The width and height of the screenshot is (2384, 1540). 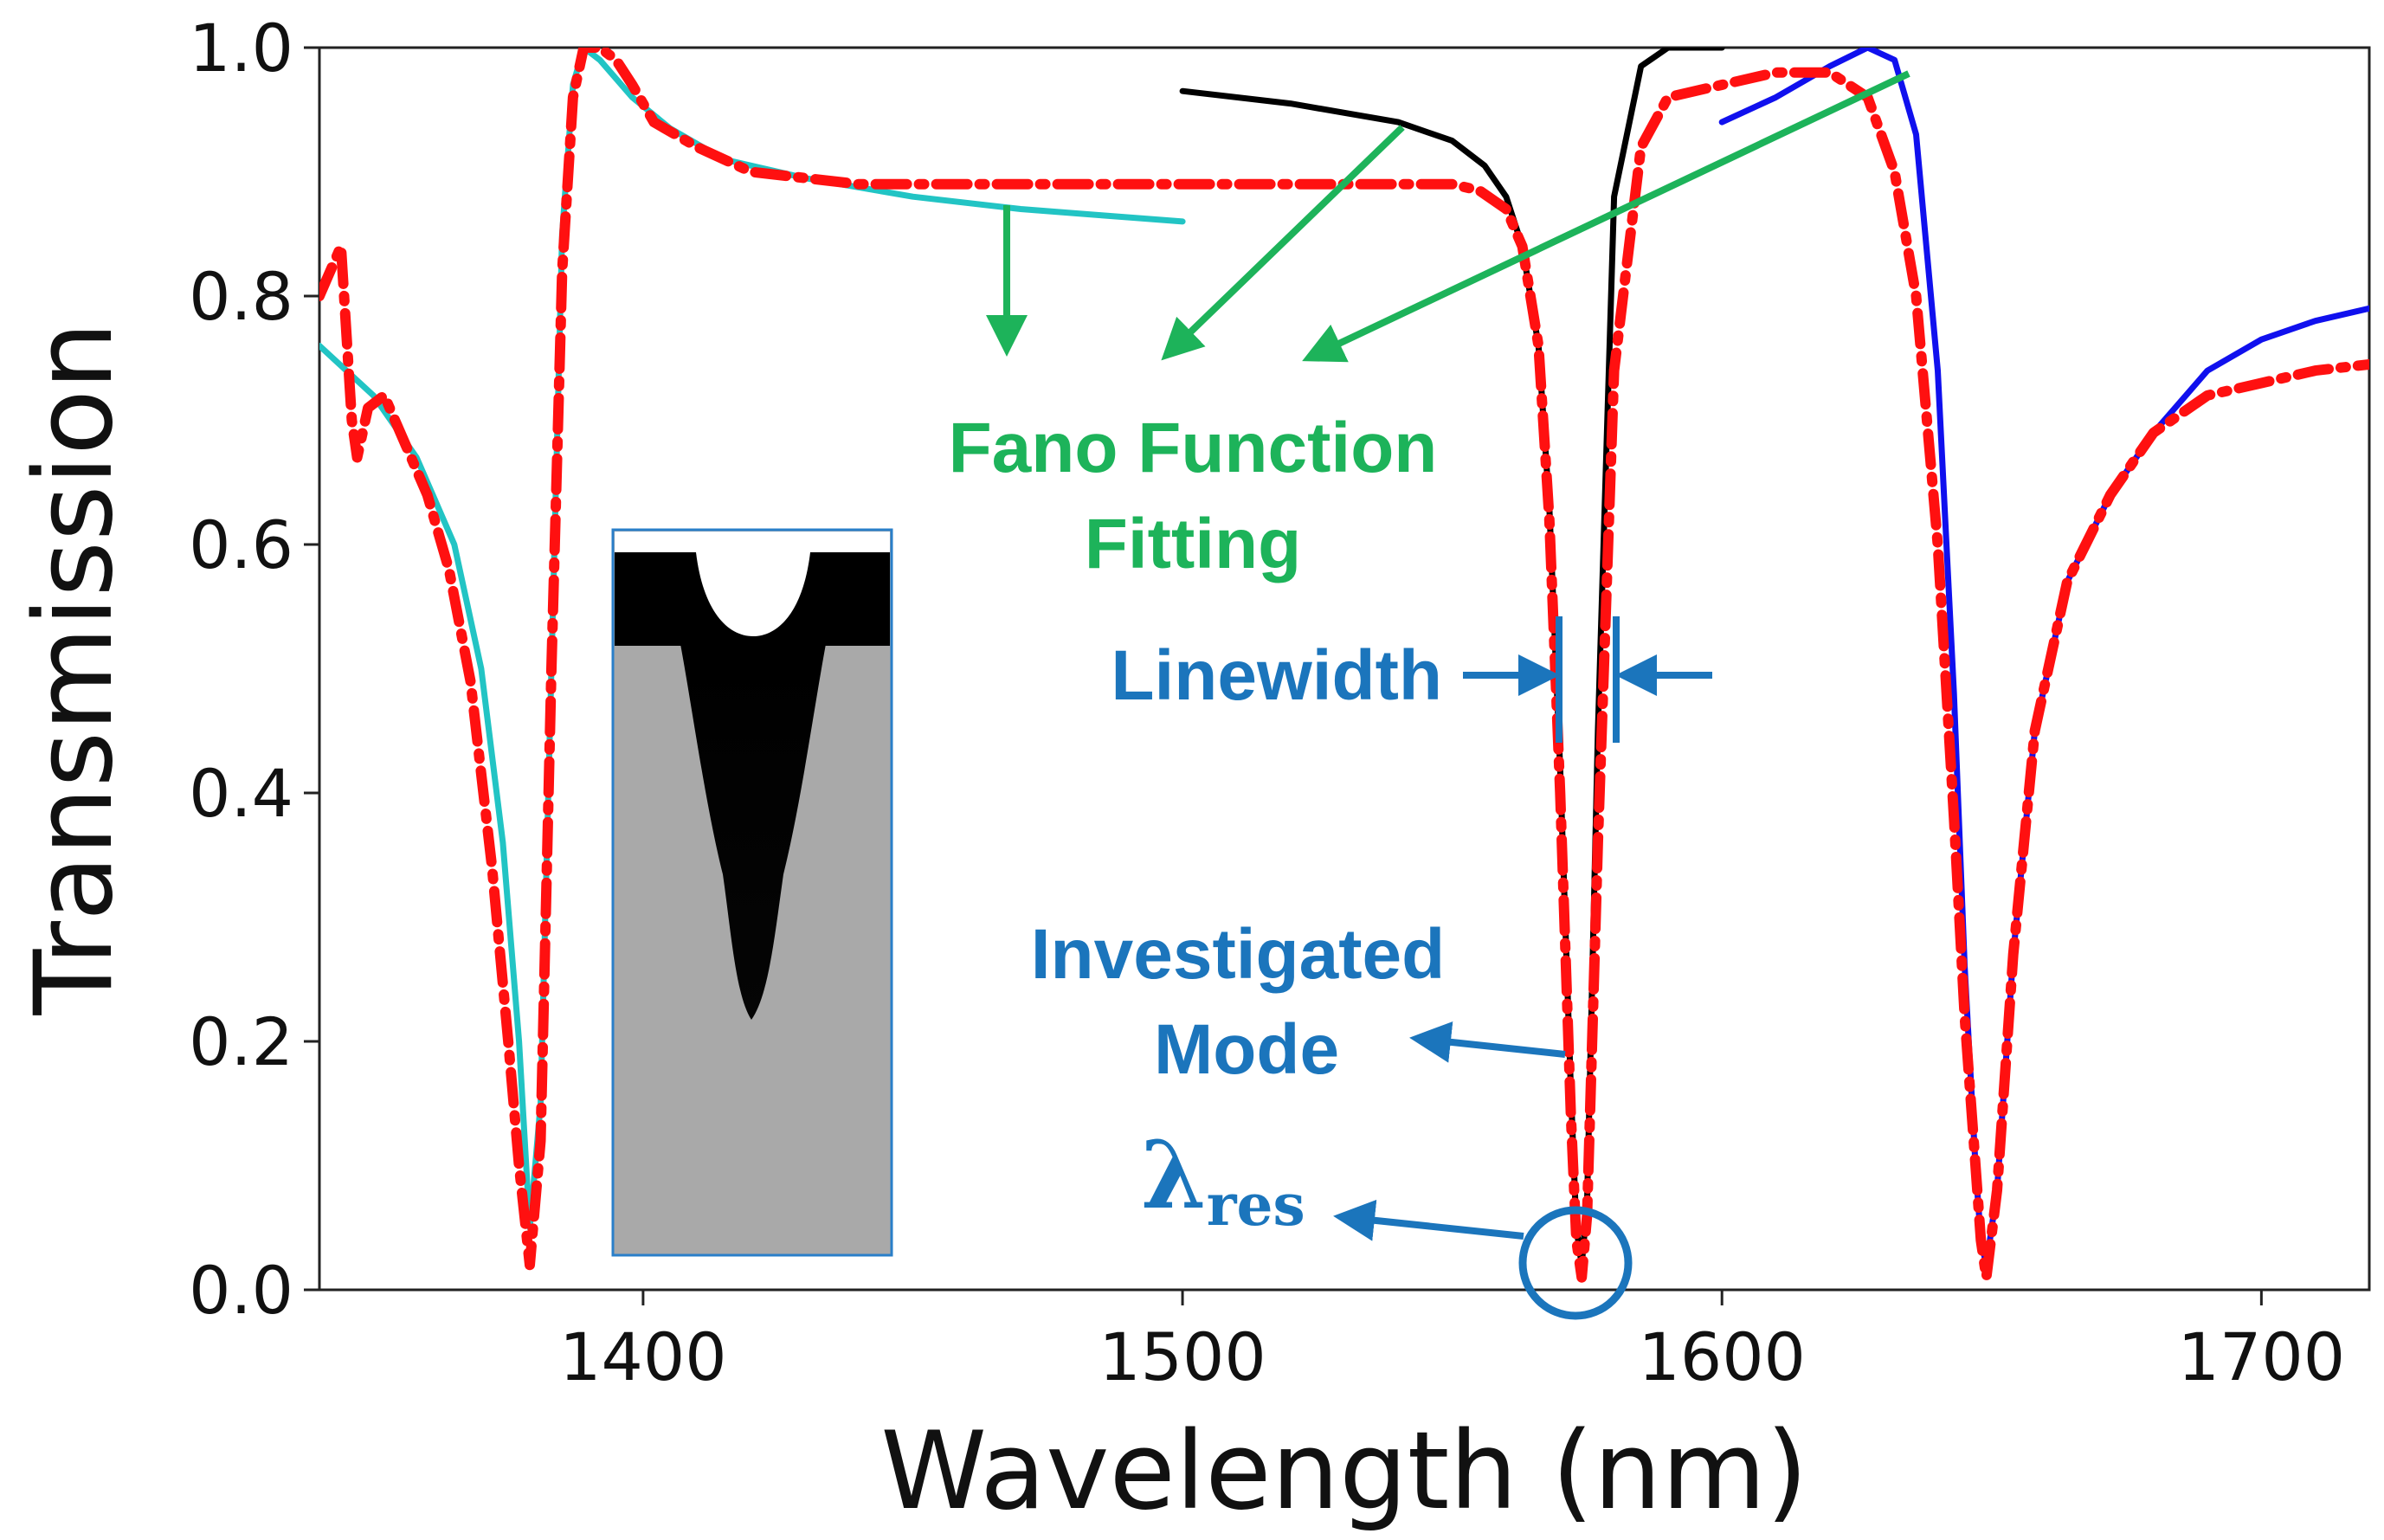 I want to click on x-tick-label: 1600, so click(x=1721, y=1356).